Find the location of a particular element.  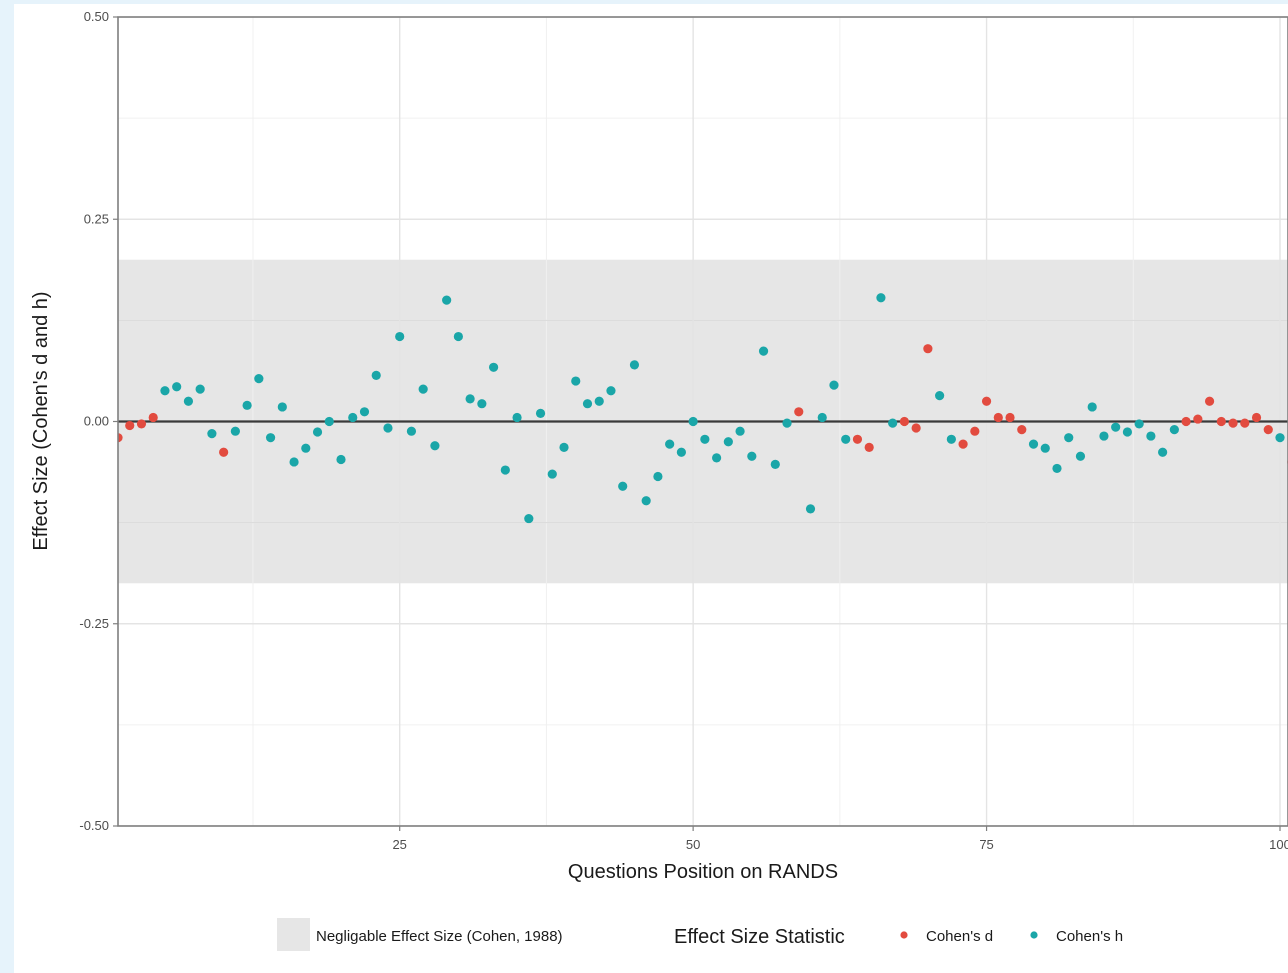

x-tick-label: 100 is located at coordinates (1278, 844).